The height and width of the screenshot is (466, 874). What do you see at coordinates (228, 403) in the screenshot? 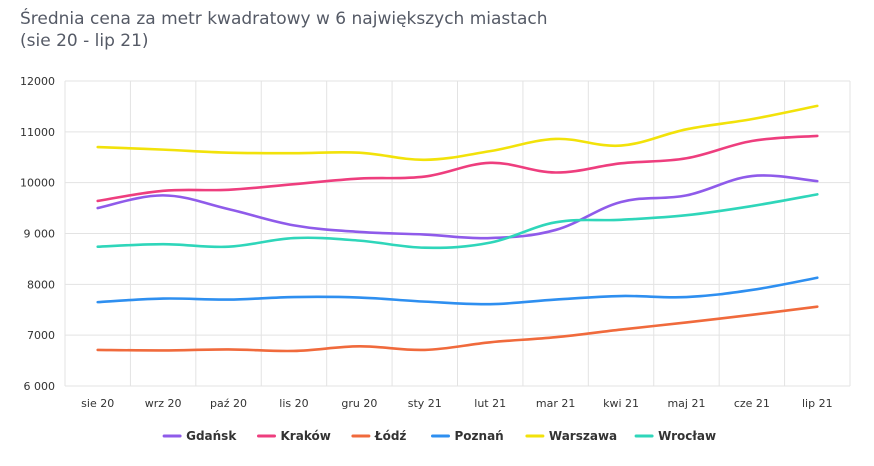
I see `x-tick-label: paź 20` at bounding box center [228, 403].